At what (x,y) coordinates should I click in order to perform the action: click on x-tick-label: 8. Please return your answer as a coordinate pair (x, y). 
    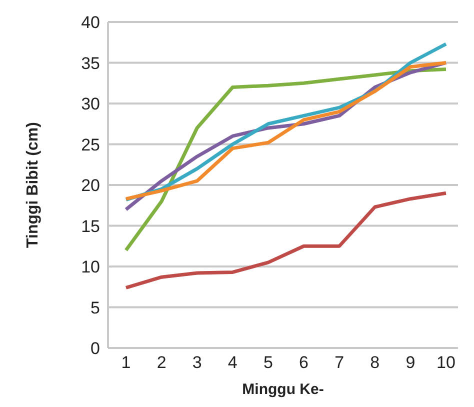
    Looking at the image, I should click on (375, 362).